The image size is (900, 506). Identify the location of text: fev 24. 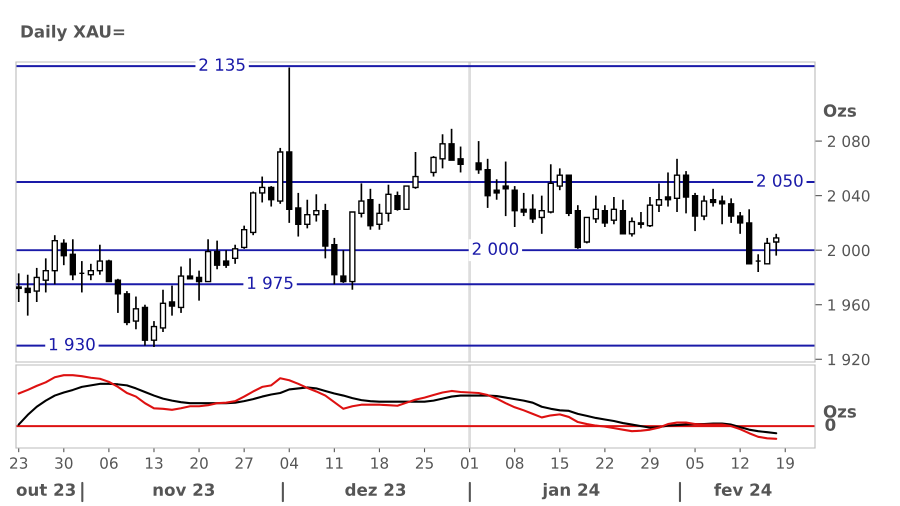
(743, 489).